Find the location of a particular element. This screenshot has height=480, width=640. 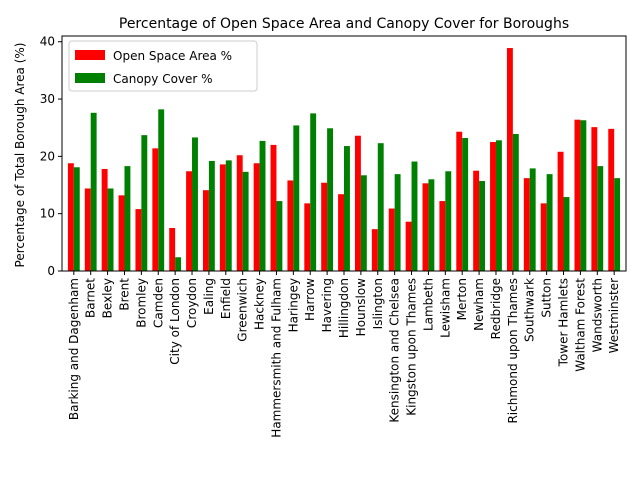

x-tick-label: Brent is located at coordinates (124, 294).